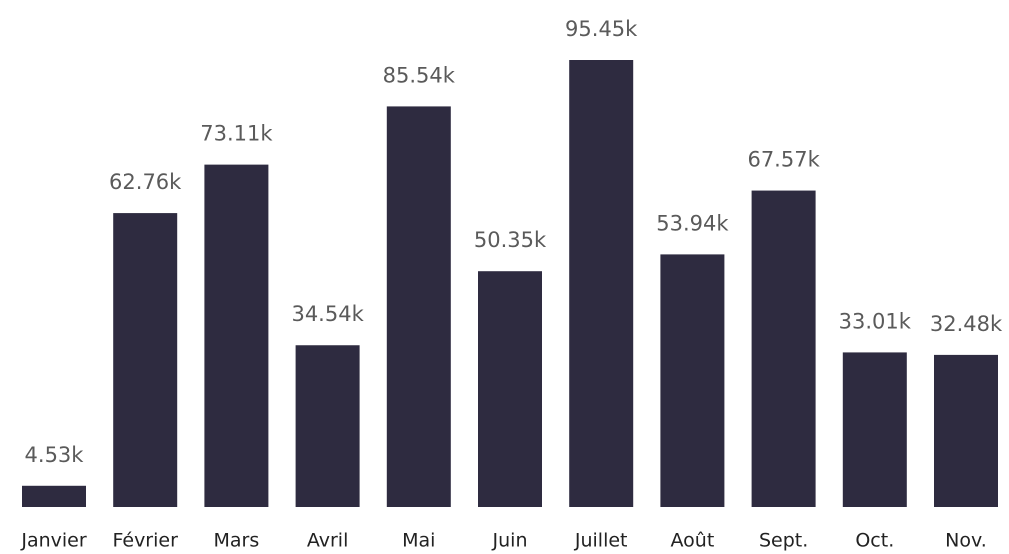 Image resolution: width=1009 pixels, height=554 pixels. I want to click on x-tick-label: Mai, so click(418, 541).